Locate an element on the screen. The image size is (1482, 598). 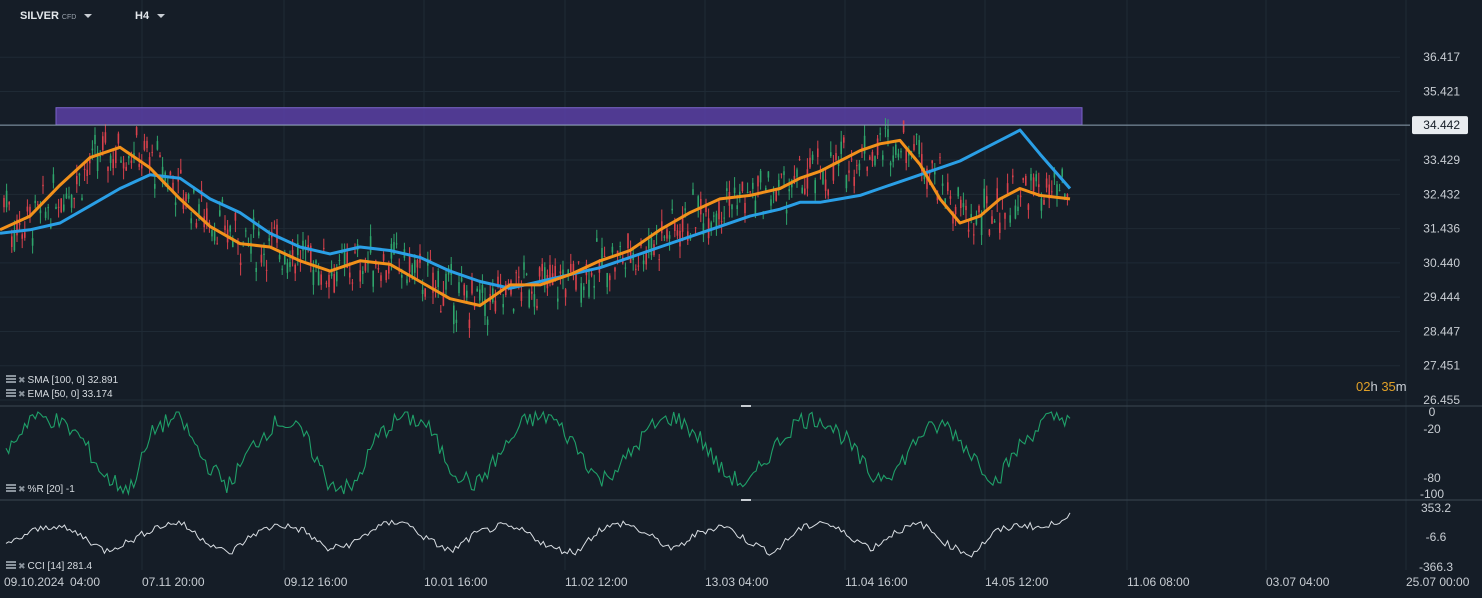
pane-resize-handle is located at coordinates (746, 406).